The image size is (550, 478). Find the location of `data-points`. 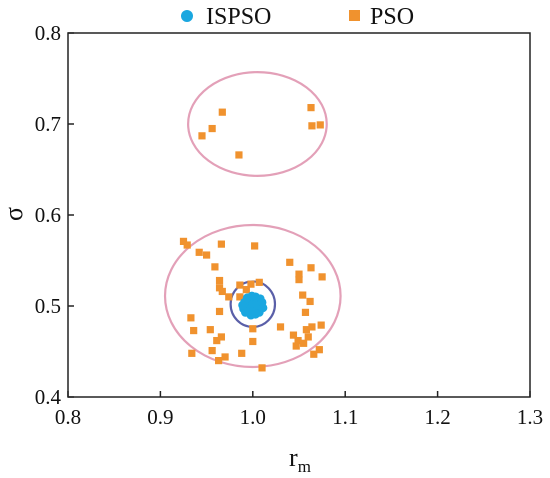

data-points is located at coordinates (252, 238).